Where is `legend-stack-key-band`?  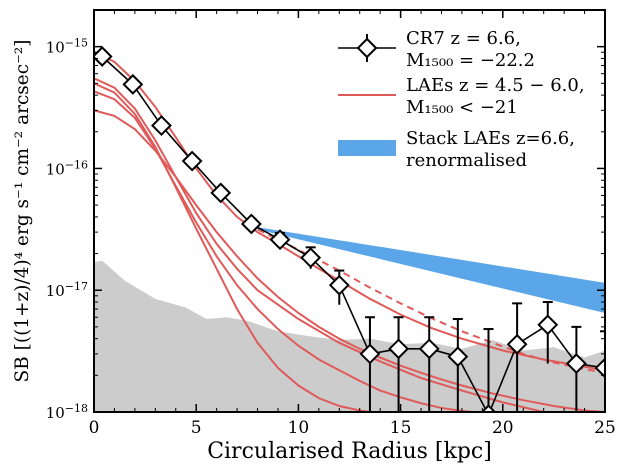
legend-stack-key-band is located at coordinates (367, 148).